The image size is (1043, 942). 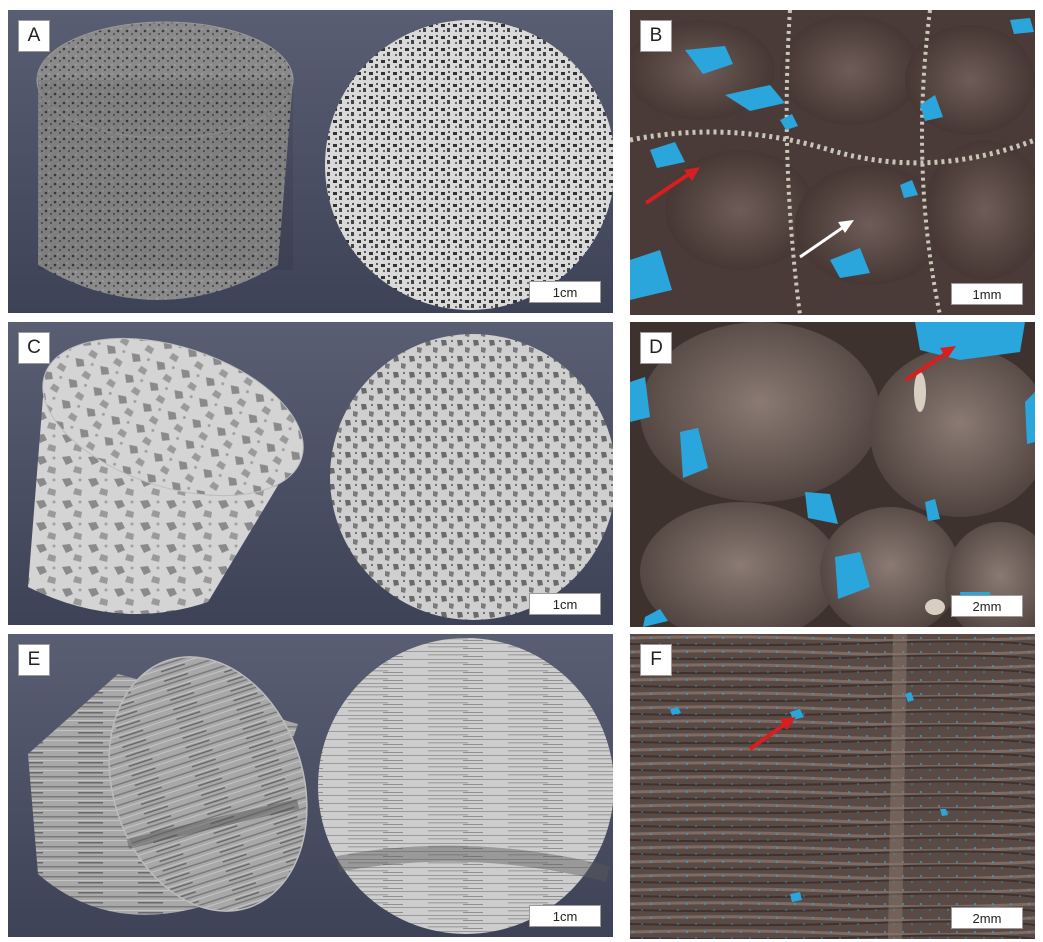 What do you see at coordinates (656, 660) in the screenshot?
I see `panel-label: F` at bounding box center [656, 660].